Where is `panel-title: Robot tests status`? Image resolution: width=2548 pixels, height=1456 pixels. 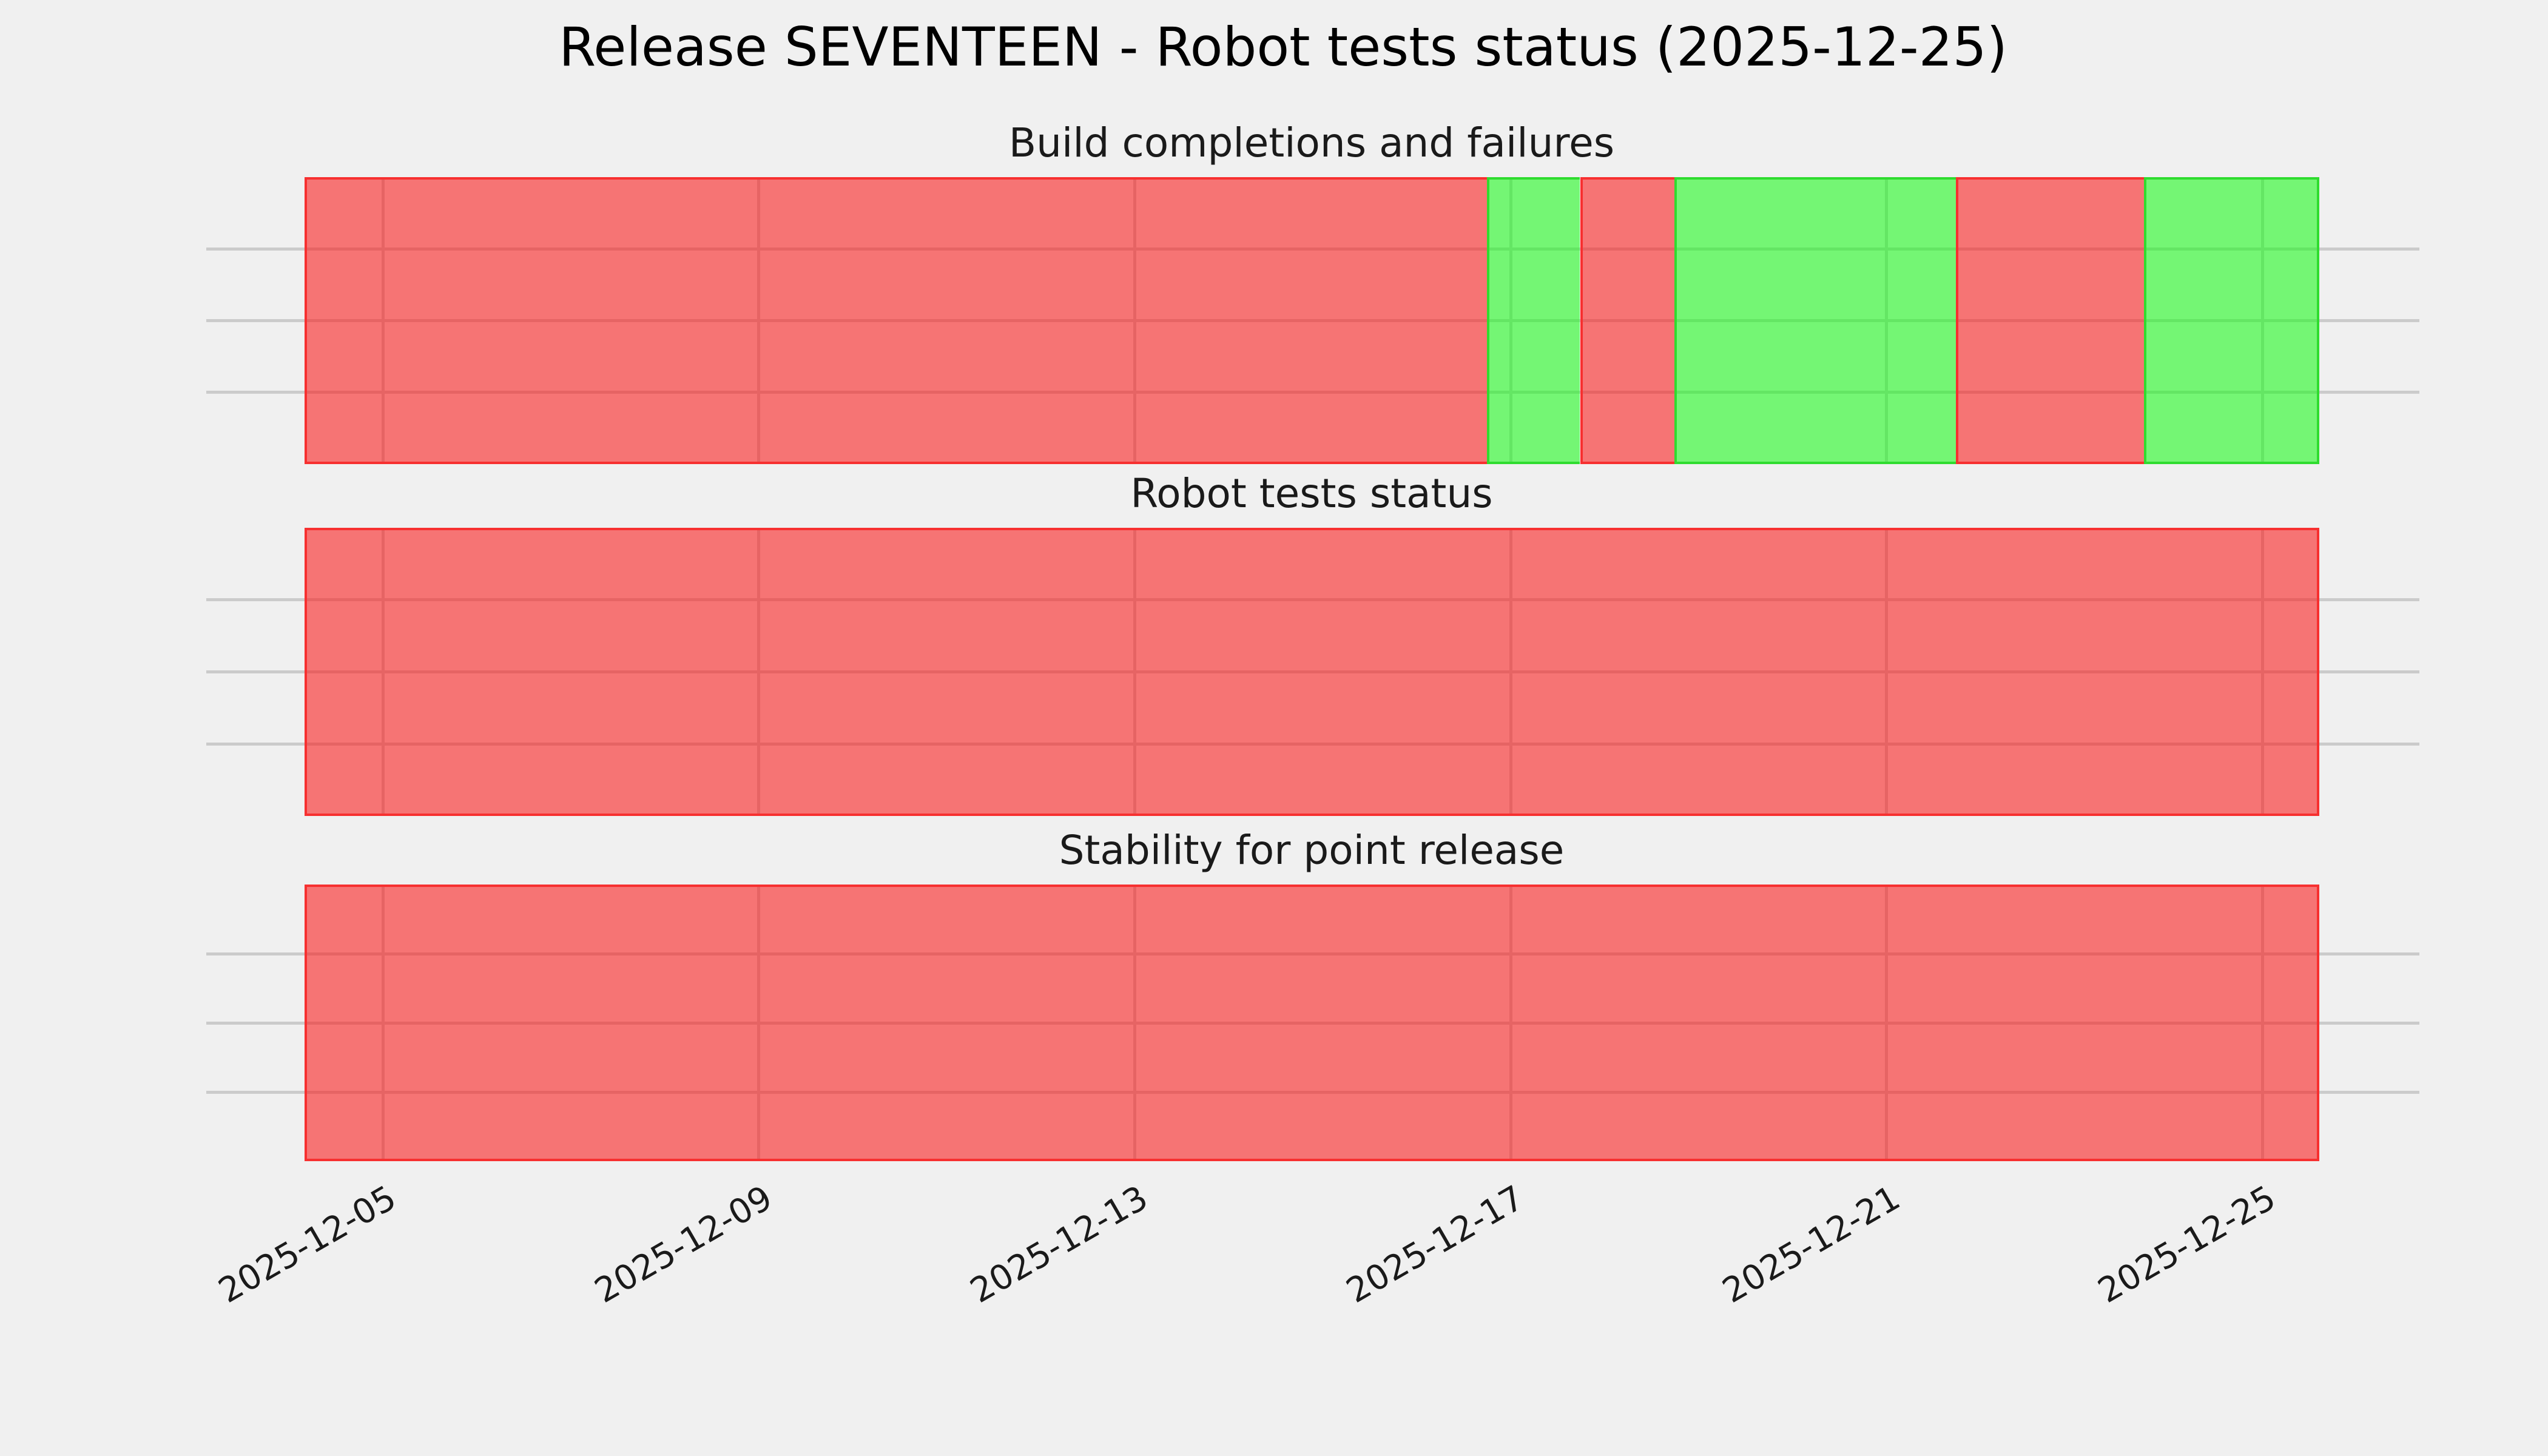
panel-title: Robot tests status is located at coordinates (1311, 493).